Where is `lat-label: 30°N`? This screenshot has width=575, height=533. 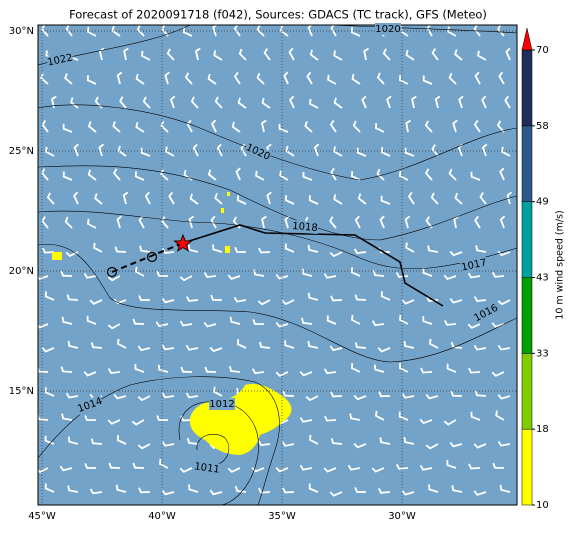
lat-label: 30°N is located at coordinates (21, 31).